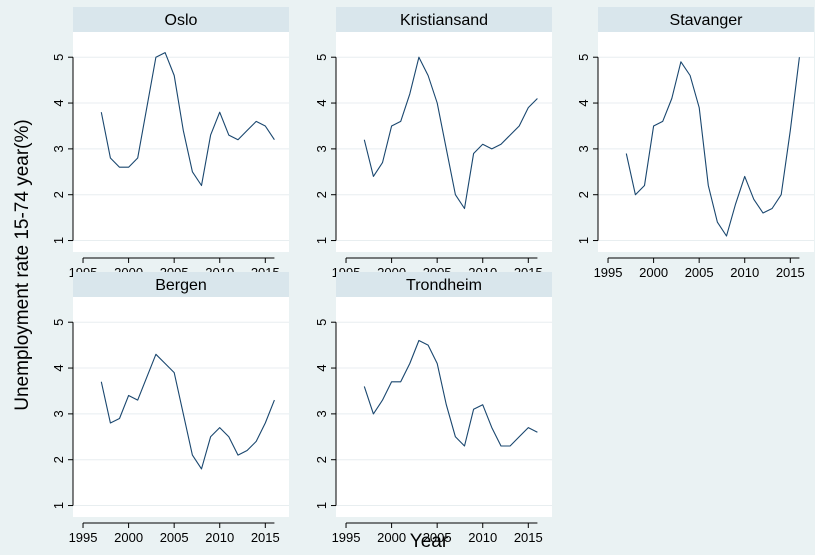 The width and height of the screenshot is (815, 555). I want to click on facet-title: Kristiansand, so click(444, 20).